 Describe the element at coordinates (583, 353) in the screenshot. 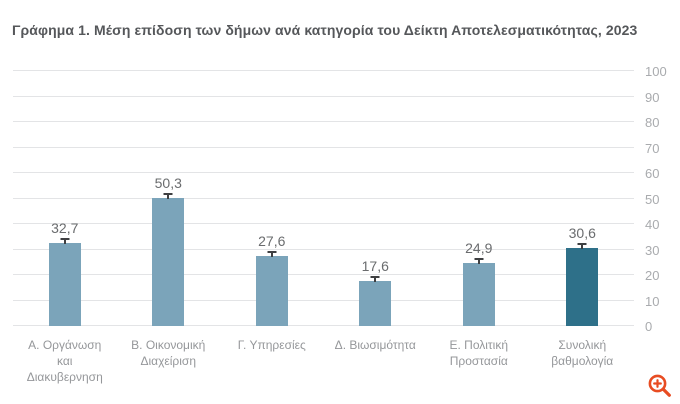

I see `x-axis-category-label: Συνολική βαθμολογία` at that location.